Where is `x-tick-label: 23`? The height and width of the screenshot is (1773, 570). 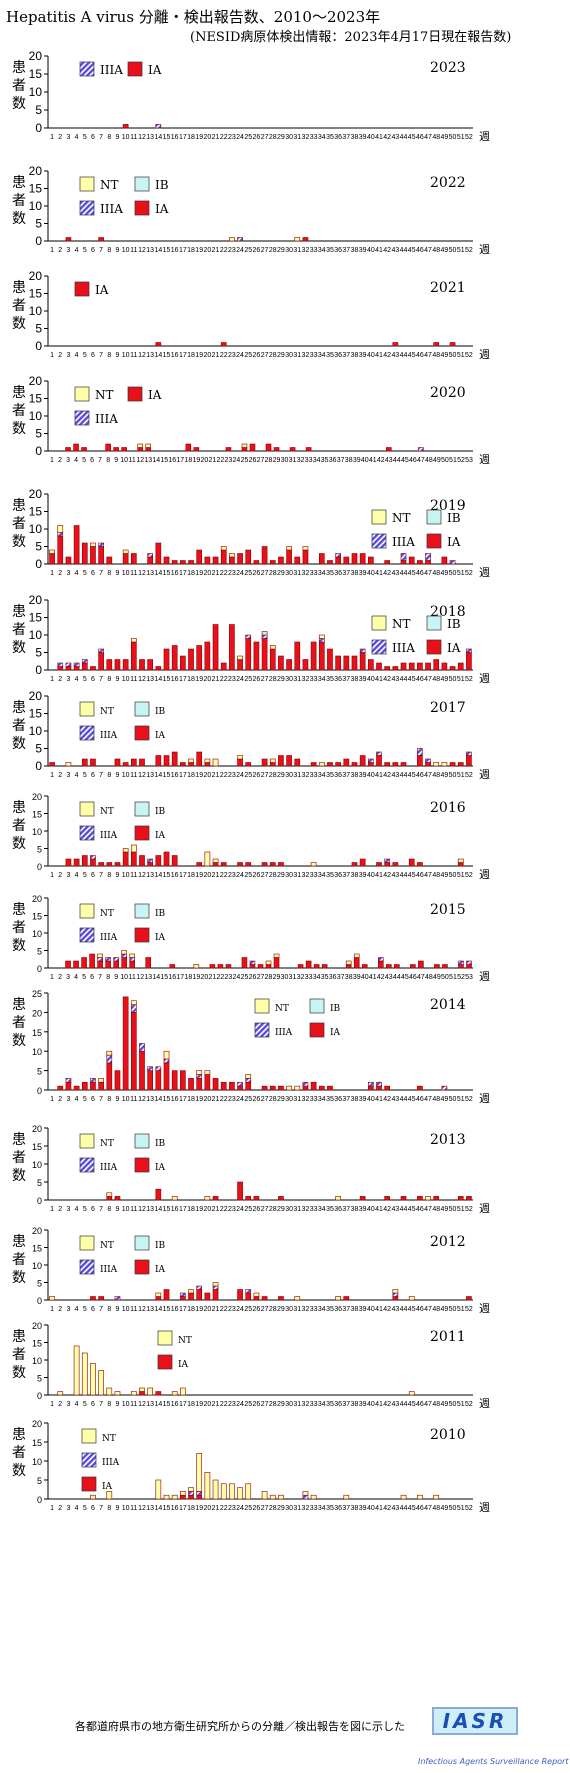
x-tick-label: 23 is located at coordinates (232, 1309).